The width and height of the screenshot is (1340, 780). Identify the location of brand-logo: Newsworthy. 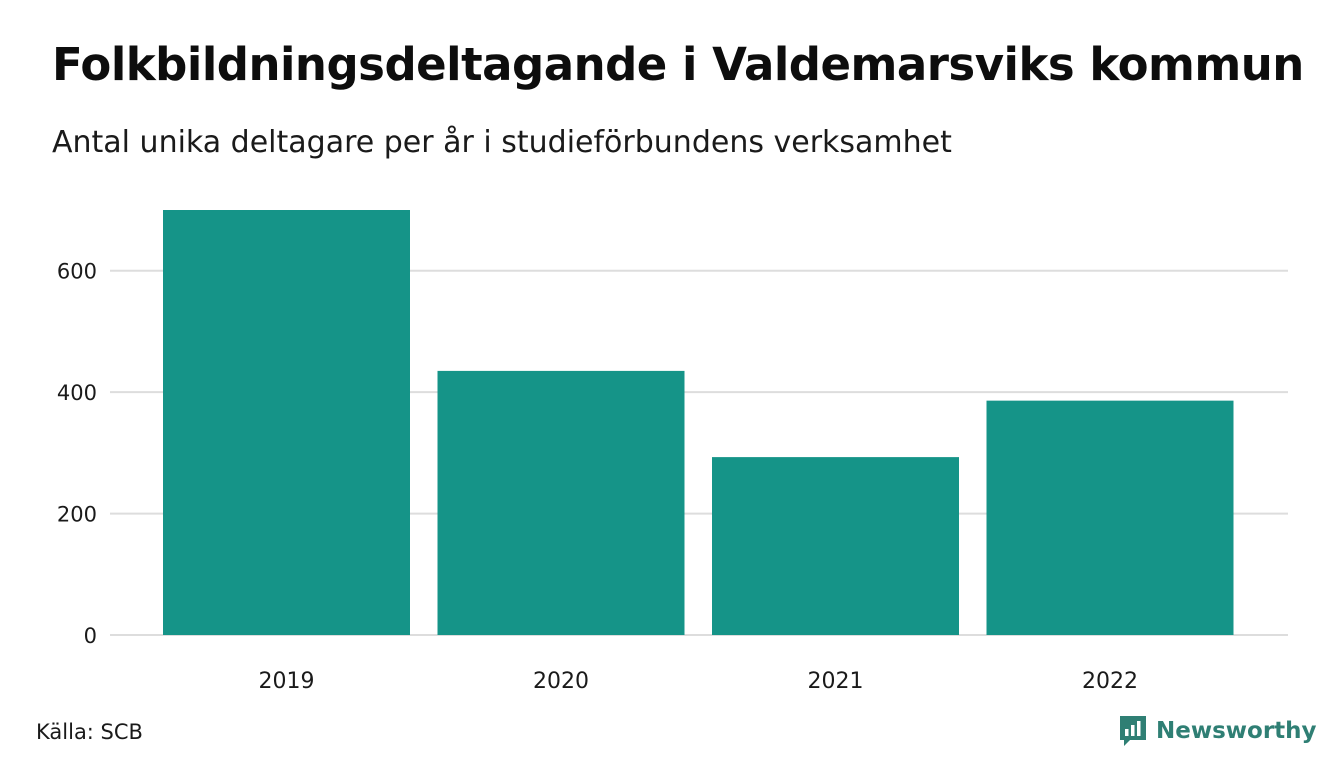
(1217, 731).